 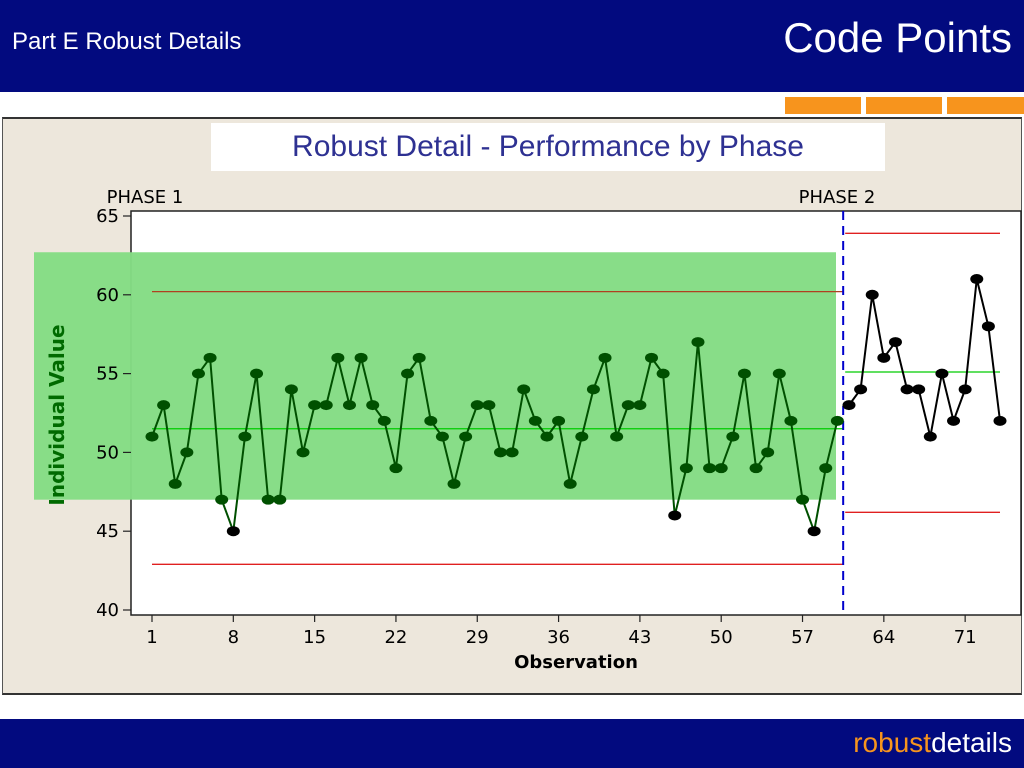 What do you see at coordinates (512, 46) in the screenshot?
I see `header-bar` at bounding box center [512, 46].